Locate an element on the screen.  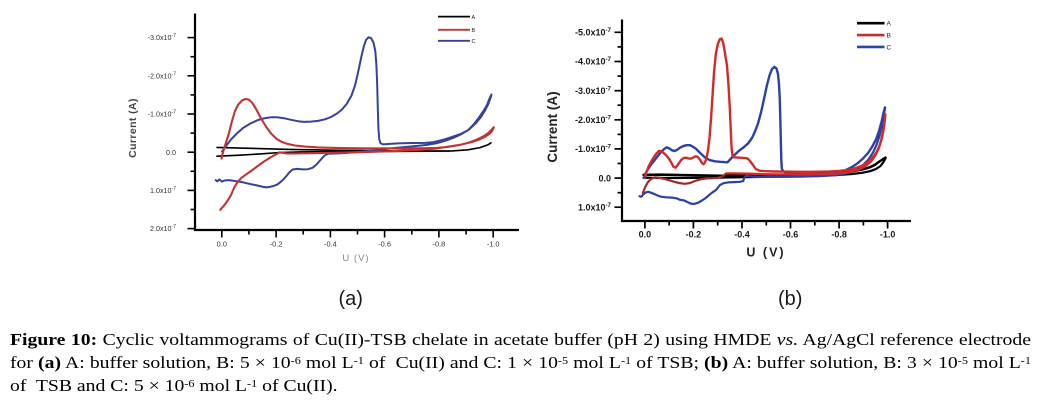
svg-text: 2.0x10⁻⁷ is located at coordinates (163, 228).